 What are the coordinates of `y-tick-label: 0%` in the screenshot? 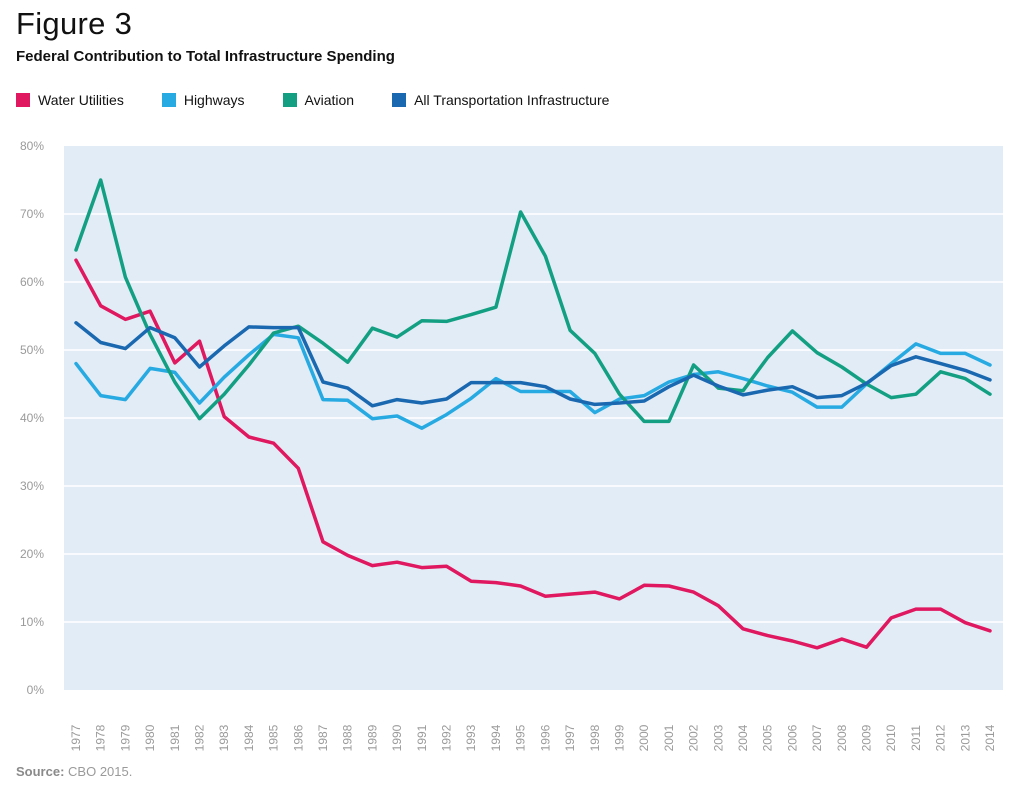 It's located at (36, 690).